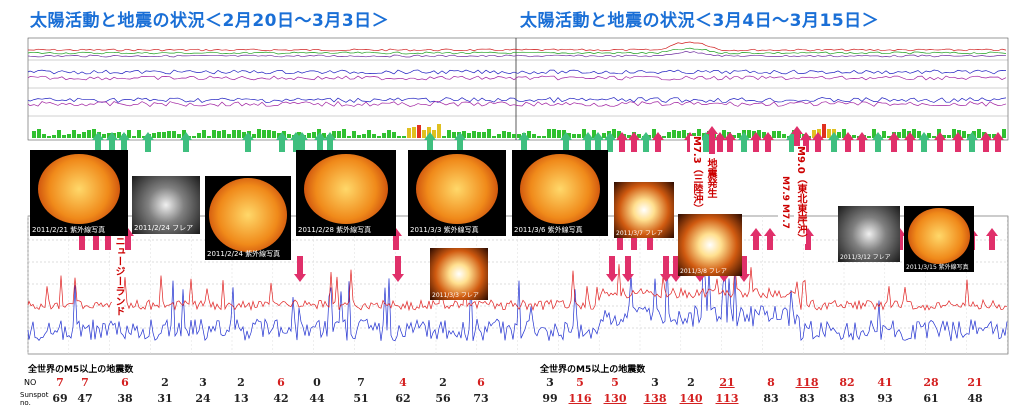 The height and width of the screenshot is (416, 1024). I want to click on title-left: 太陽活動と地震の状況＜2月20日～3月3日＞, so click(210, 21).